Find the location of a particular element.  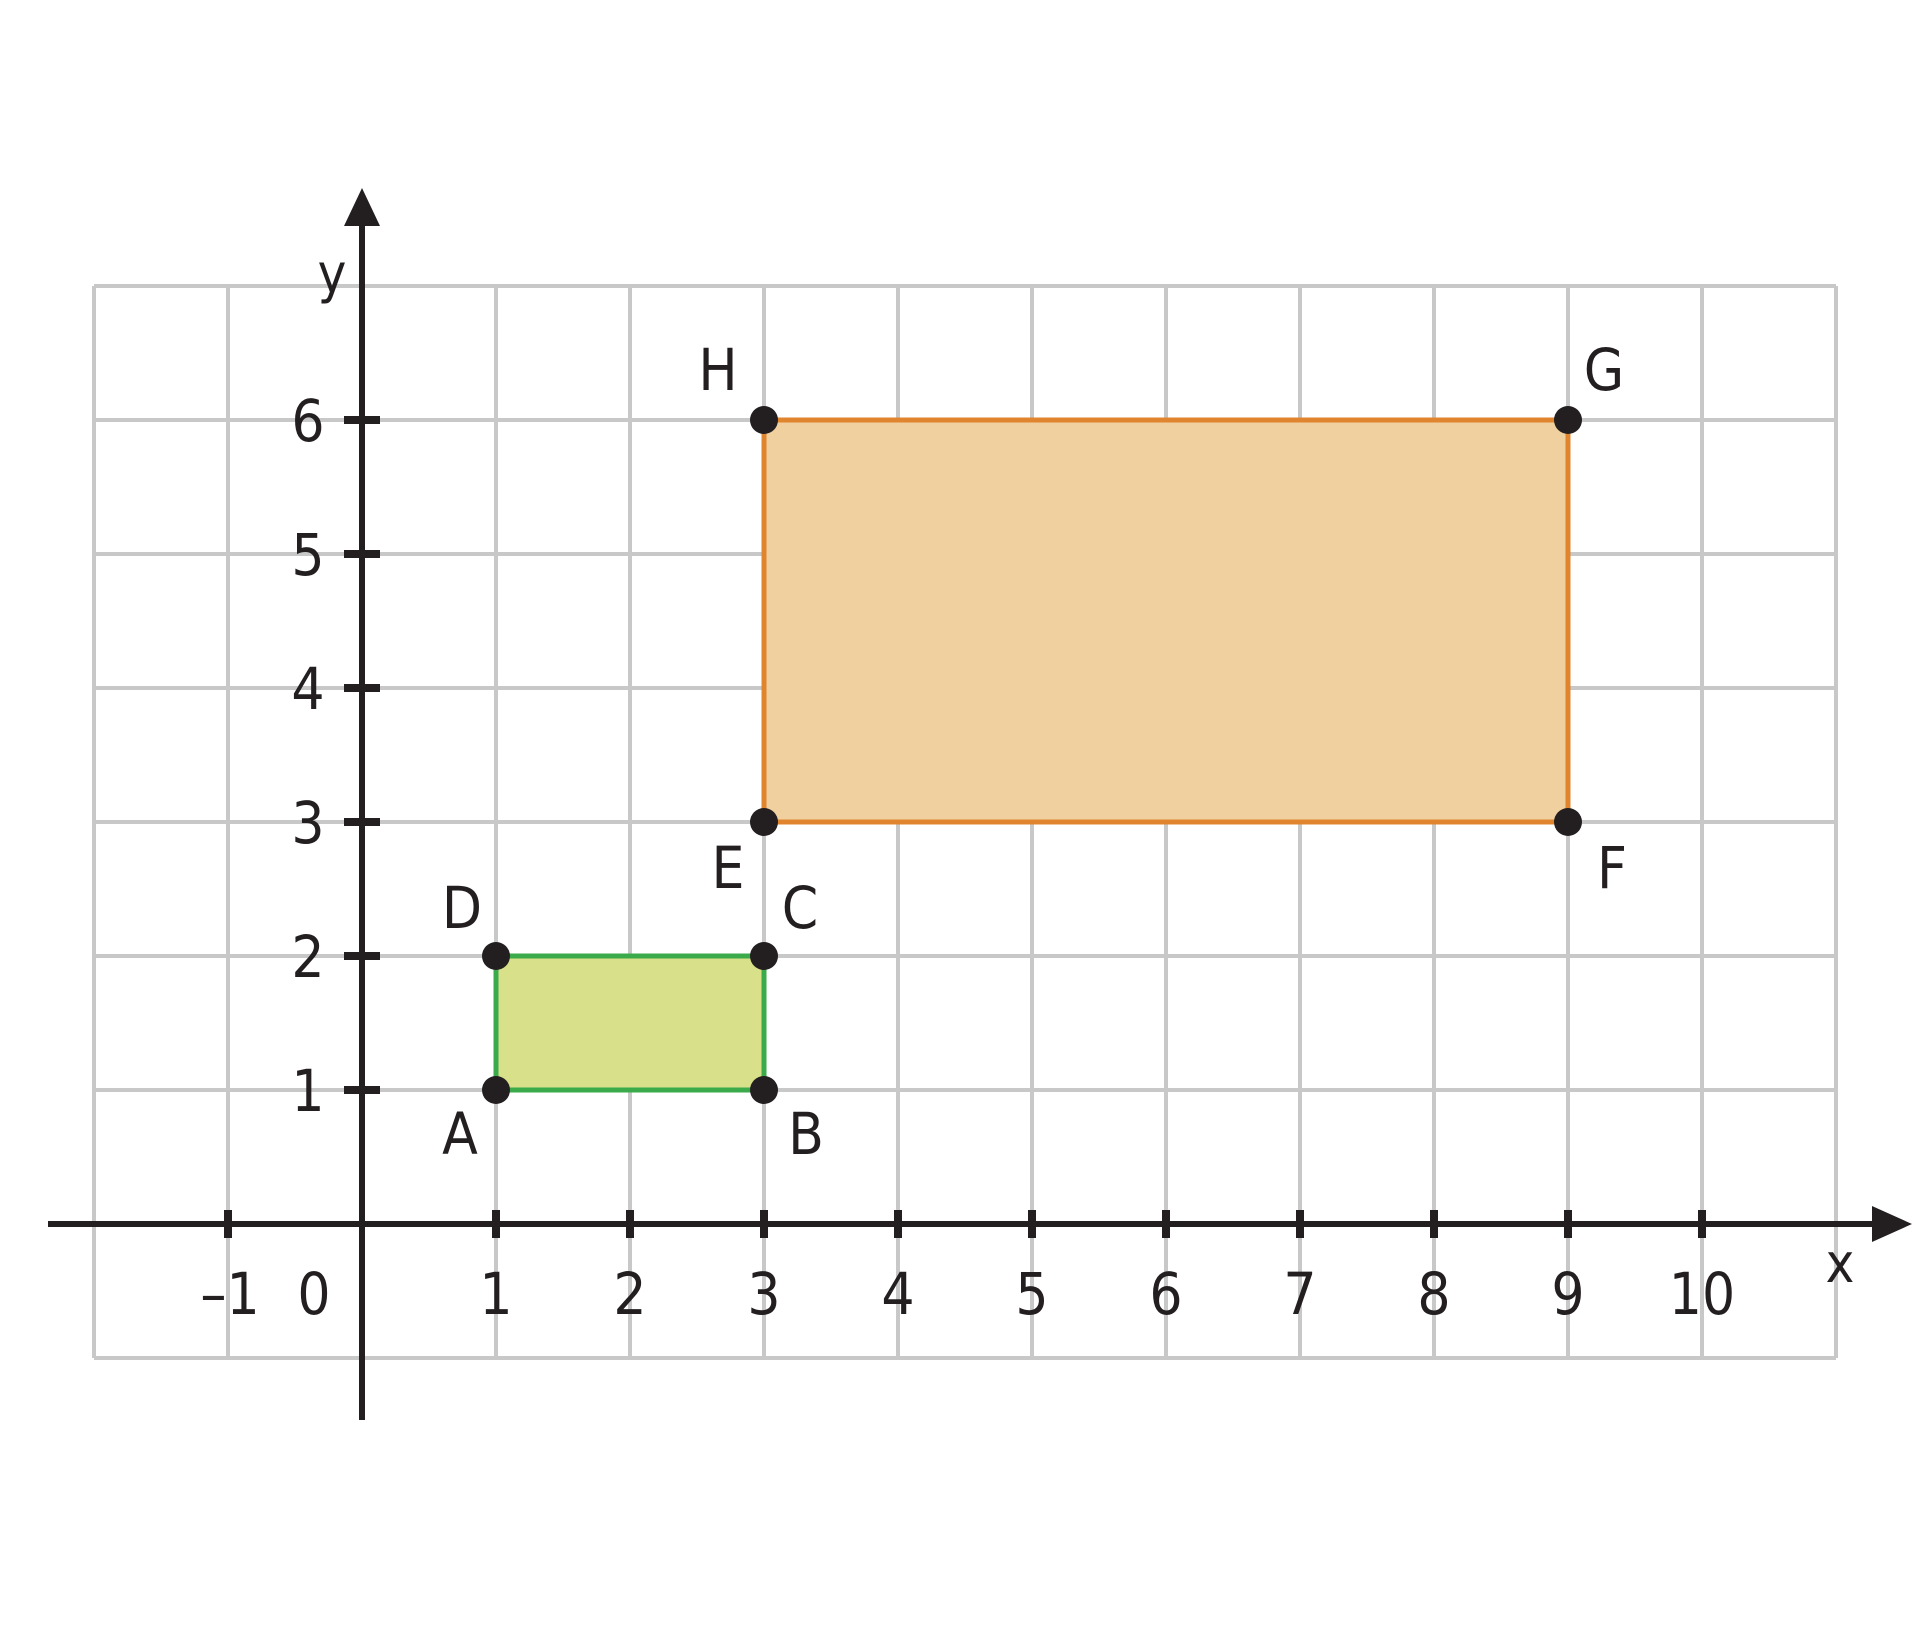

x-tick-label: 2 is located at coordinates (629, 1294).